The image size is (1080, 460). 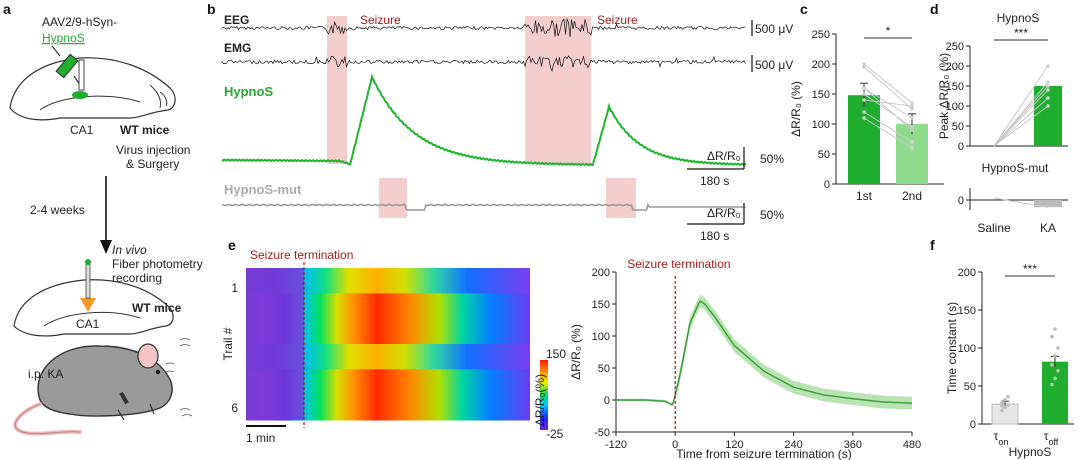 I want to click on step2-line2: Fiber photometry, so click(x=157, y=264).